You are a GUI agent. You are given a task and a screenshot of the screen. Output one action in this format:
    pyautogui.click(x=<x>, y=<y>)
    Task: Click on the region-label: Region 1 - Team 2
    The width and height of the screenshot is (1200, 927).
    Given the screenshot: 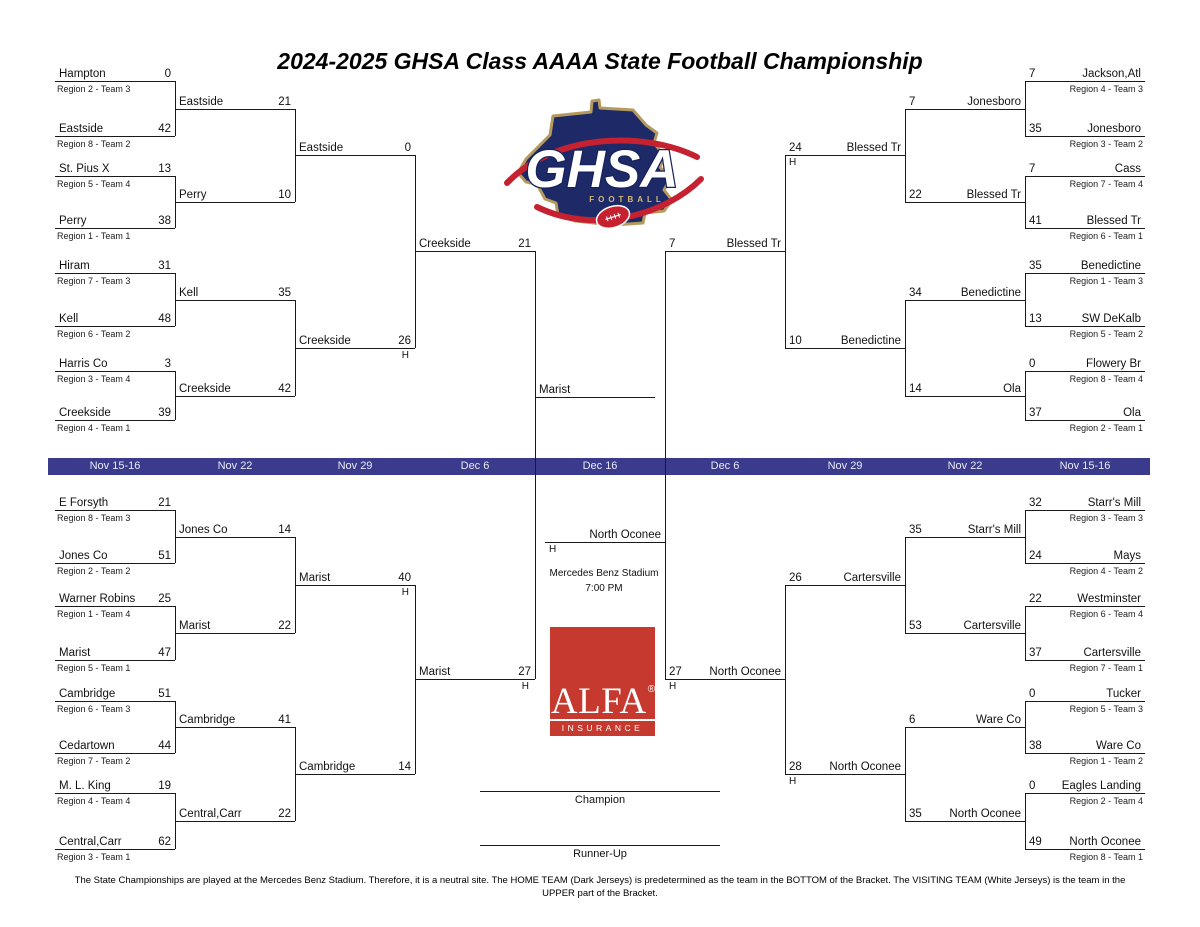 What is the action you would take?
    pyautogui.click(x=1106, y=761)
    